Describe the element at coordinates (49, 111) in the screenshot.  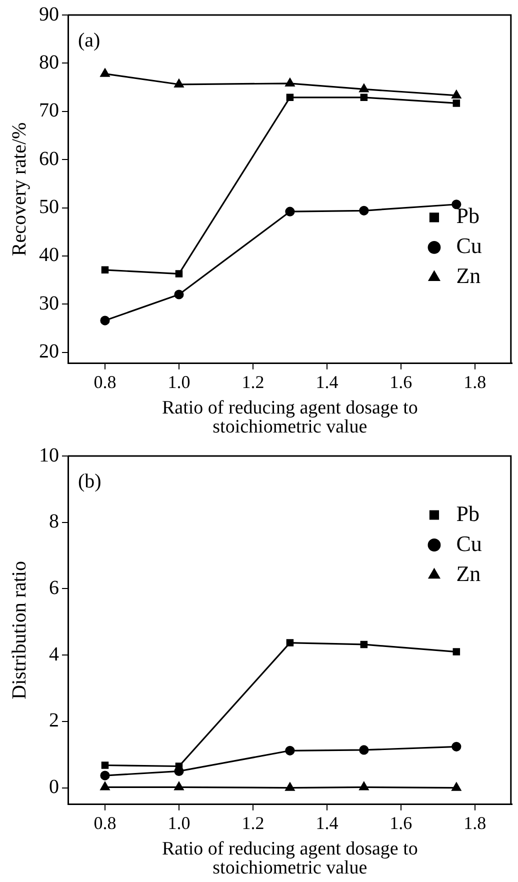
I see `y-tick-label: 70` at that location.